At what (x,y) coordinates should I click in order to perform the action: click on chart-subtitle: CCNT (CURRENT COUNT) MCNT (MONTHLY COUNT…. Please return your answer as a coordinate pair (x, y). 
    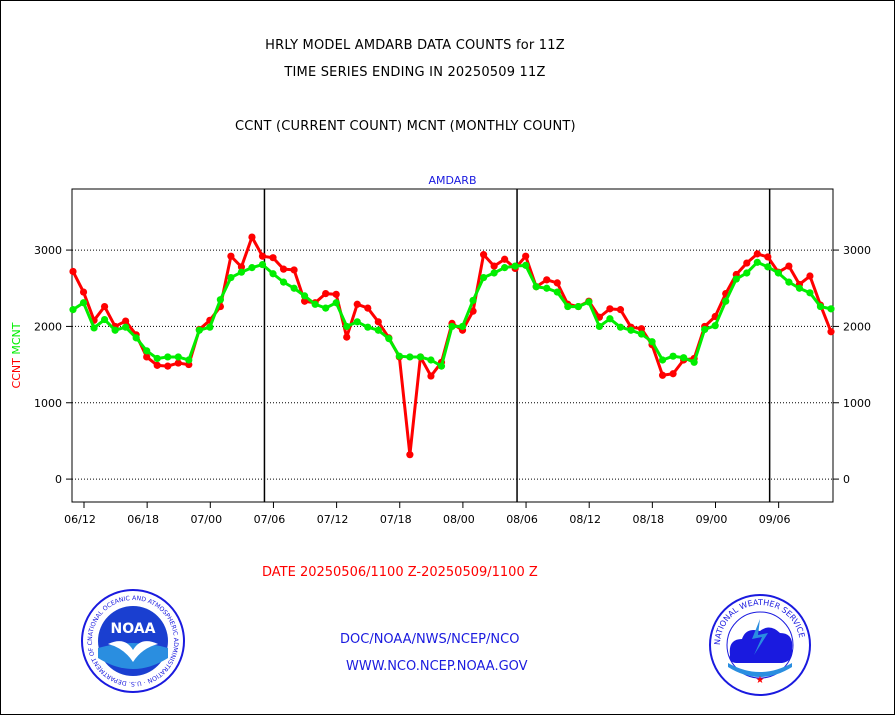
    Looking at the image, I should click on (405, 126).